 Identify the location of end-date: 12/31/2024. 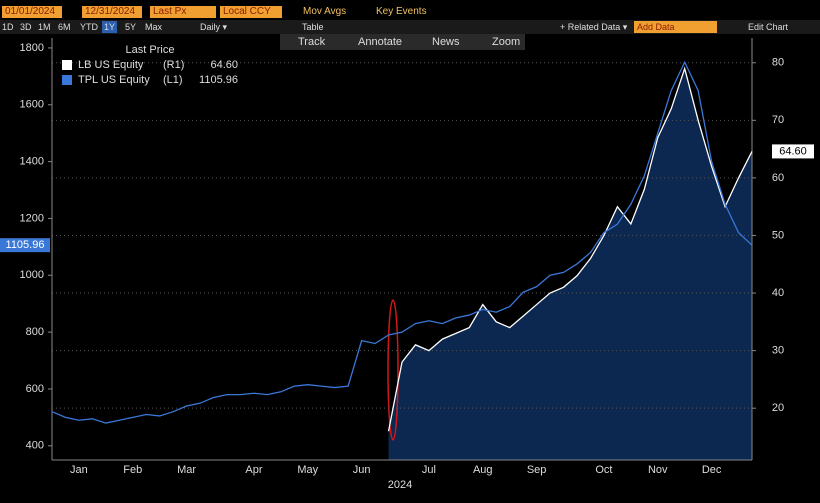
(112, 12).